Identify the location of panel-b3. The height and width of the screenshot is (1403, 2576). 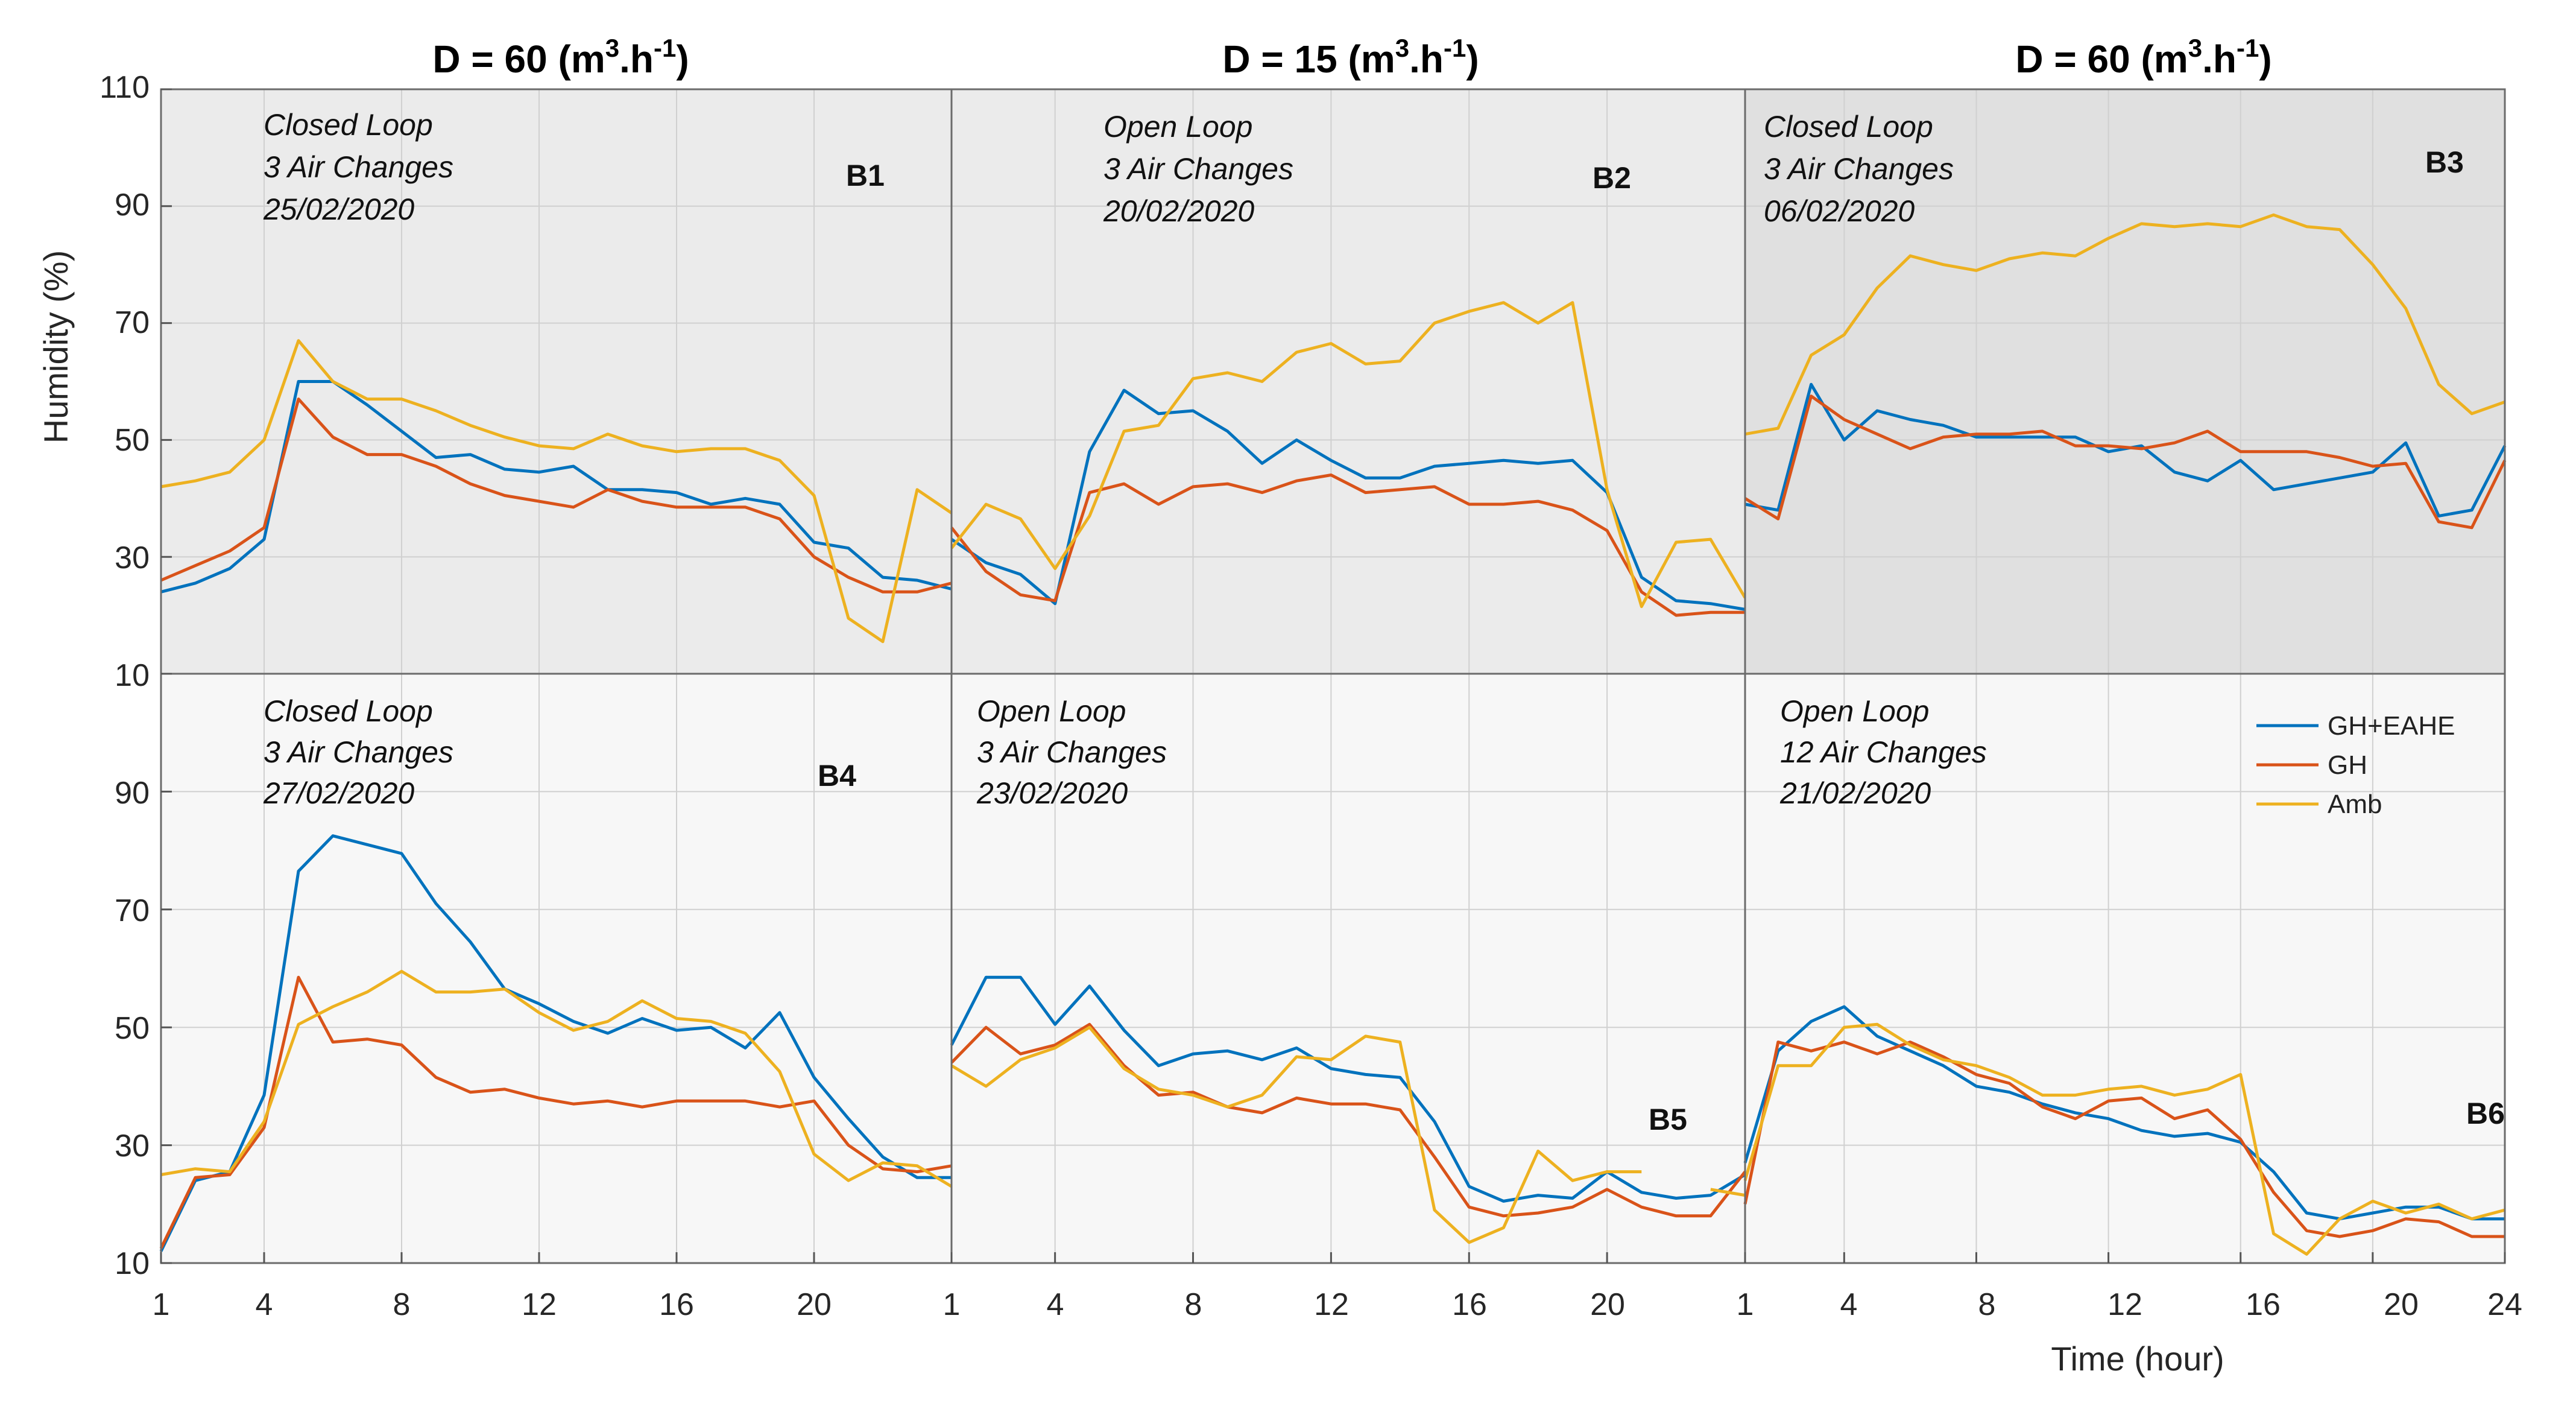
(2125, 381).